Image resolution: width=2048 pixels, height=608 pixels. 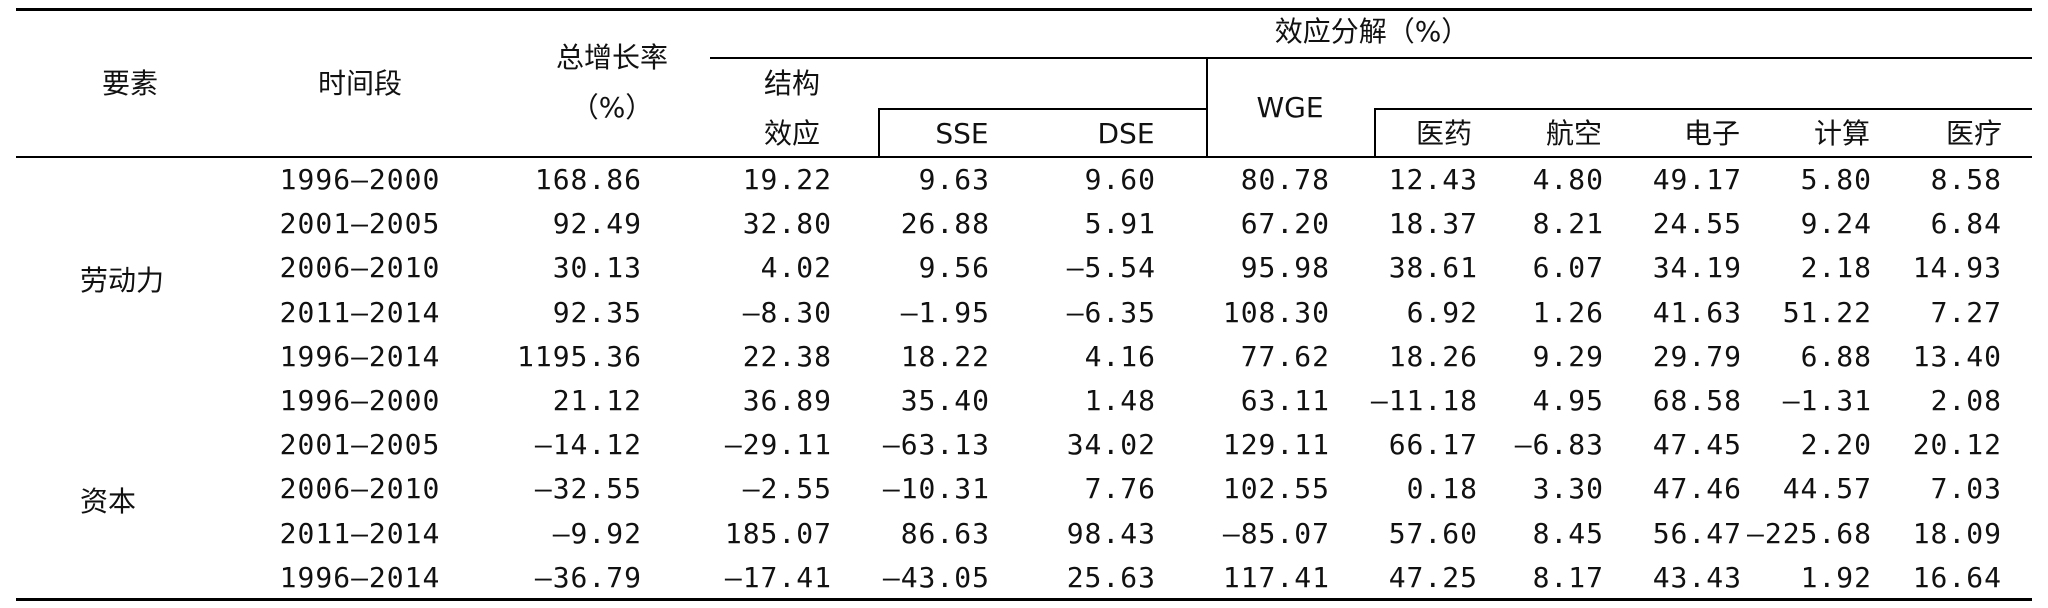 I want to click on cell-medical: 7.03, so click(x=1966, y=488).